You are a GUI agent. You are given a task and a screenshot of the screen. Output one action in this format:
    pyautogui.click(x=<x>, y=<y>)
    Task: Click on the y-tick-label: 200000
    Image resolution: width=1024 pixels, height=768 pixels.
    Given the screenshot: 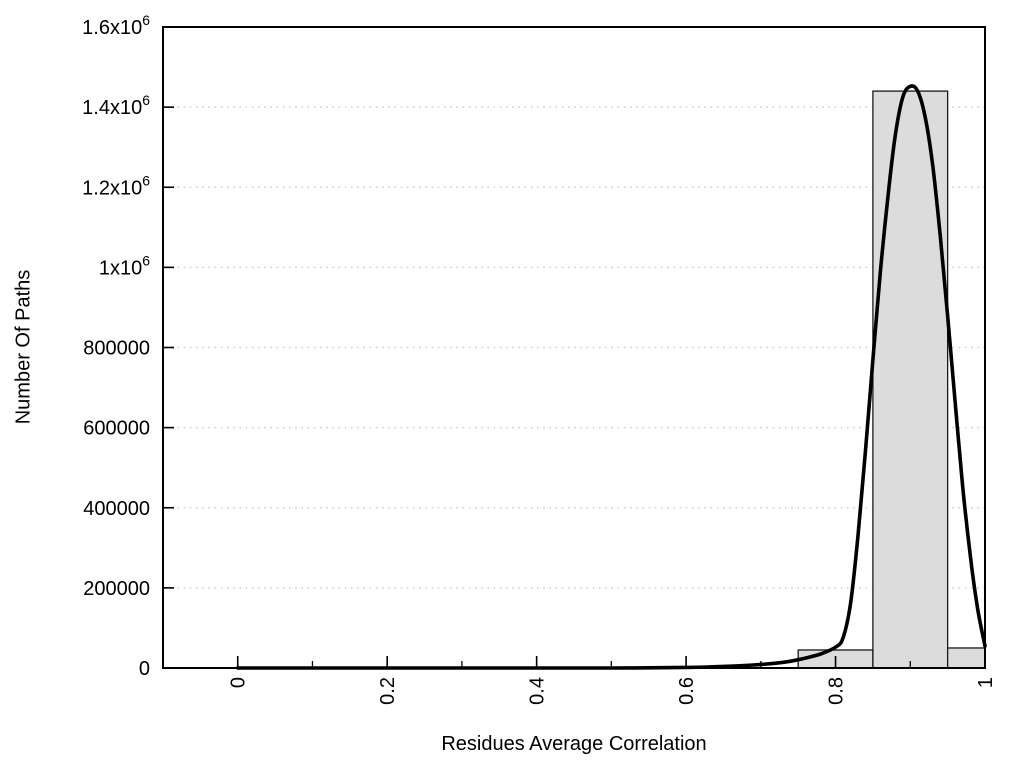 What is the action you would take?
    pyautogui.click(x=116, y=589)
    